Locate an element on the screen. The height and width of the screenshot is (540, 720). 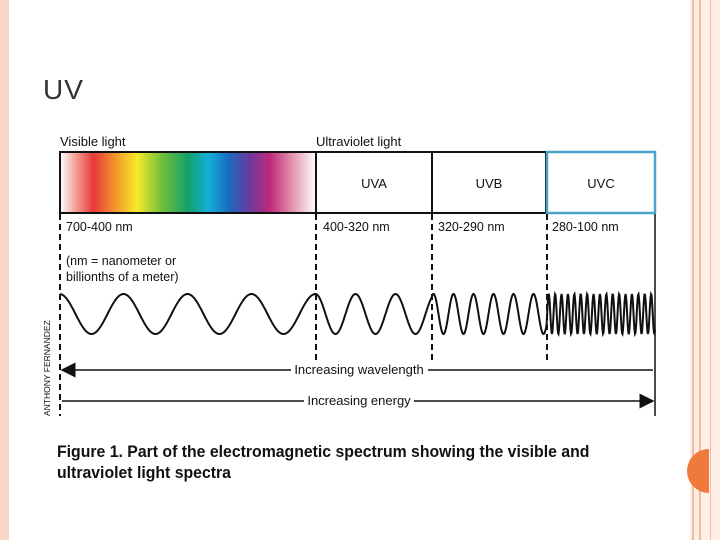
uva-label: UVA is located at coordinates (374, 183).